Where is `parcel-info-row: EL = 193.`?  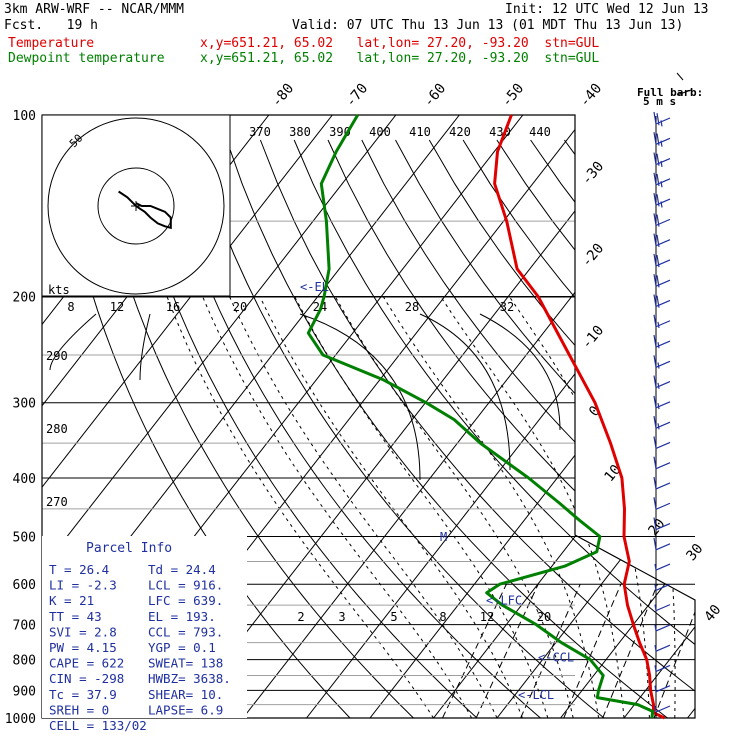
parcel-info-row: EL = 193. is located at coordinates (182, 616).